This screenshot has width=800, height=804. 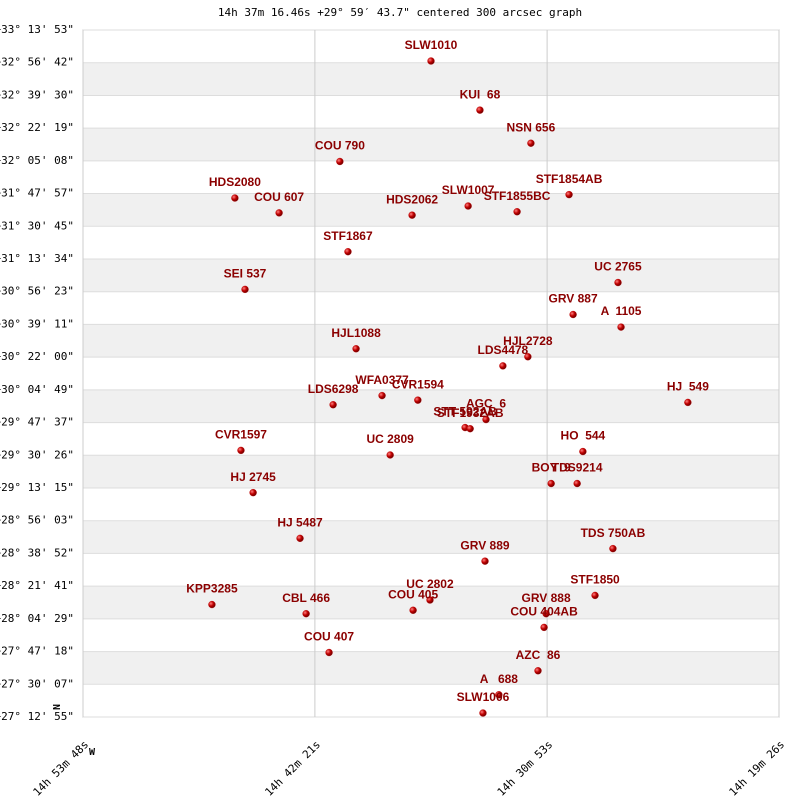 I want to click on star-label: STF1867, so click(x=348, y=236).